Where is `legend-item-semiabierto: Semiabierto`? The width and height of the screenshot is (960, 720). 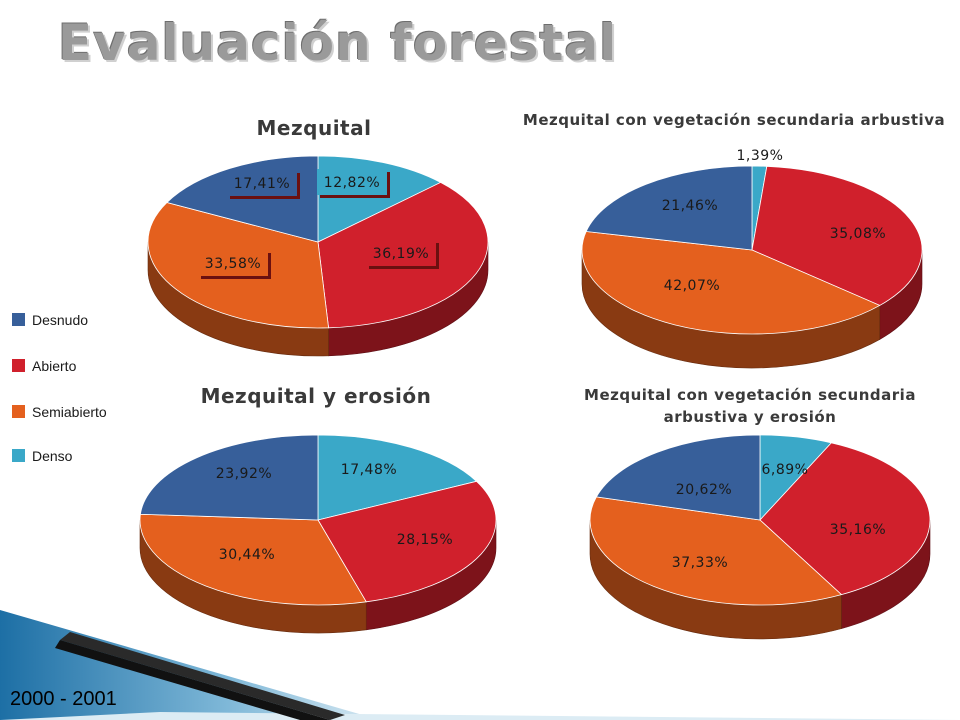
legend-item-semiabierto: Semiabierto is located at coordinates (82, 412).